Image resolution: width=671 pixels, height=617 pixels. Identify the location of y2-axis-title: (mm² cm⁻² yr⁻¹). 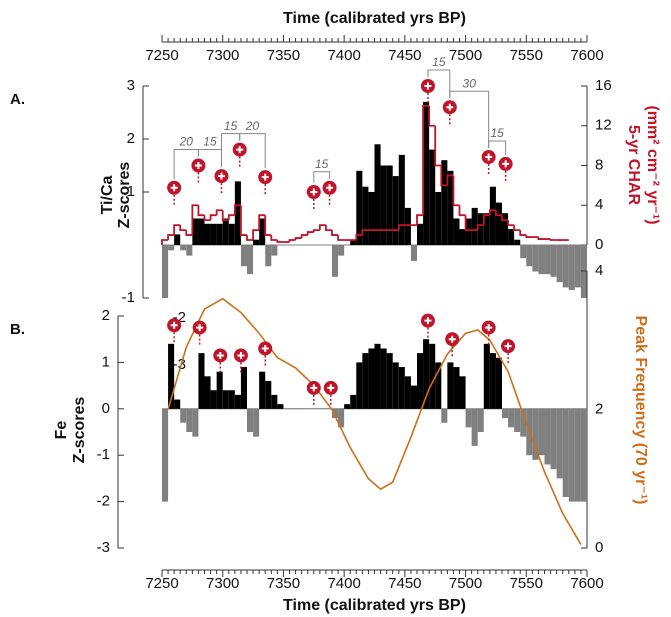
(652, 164).